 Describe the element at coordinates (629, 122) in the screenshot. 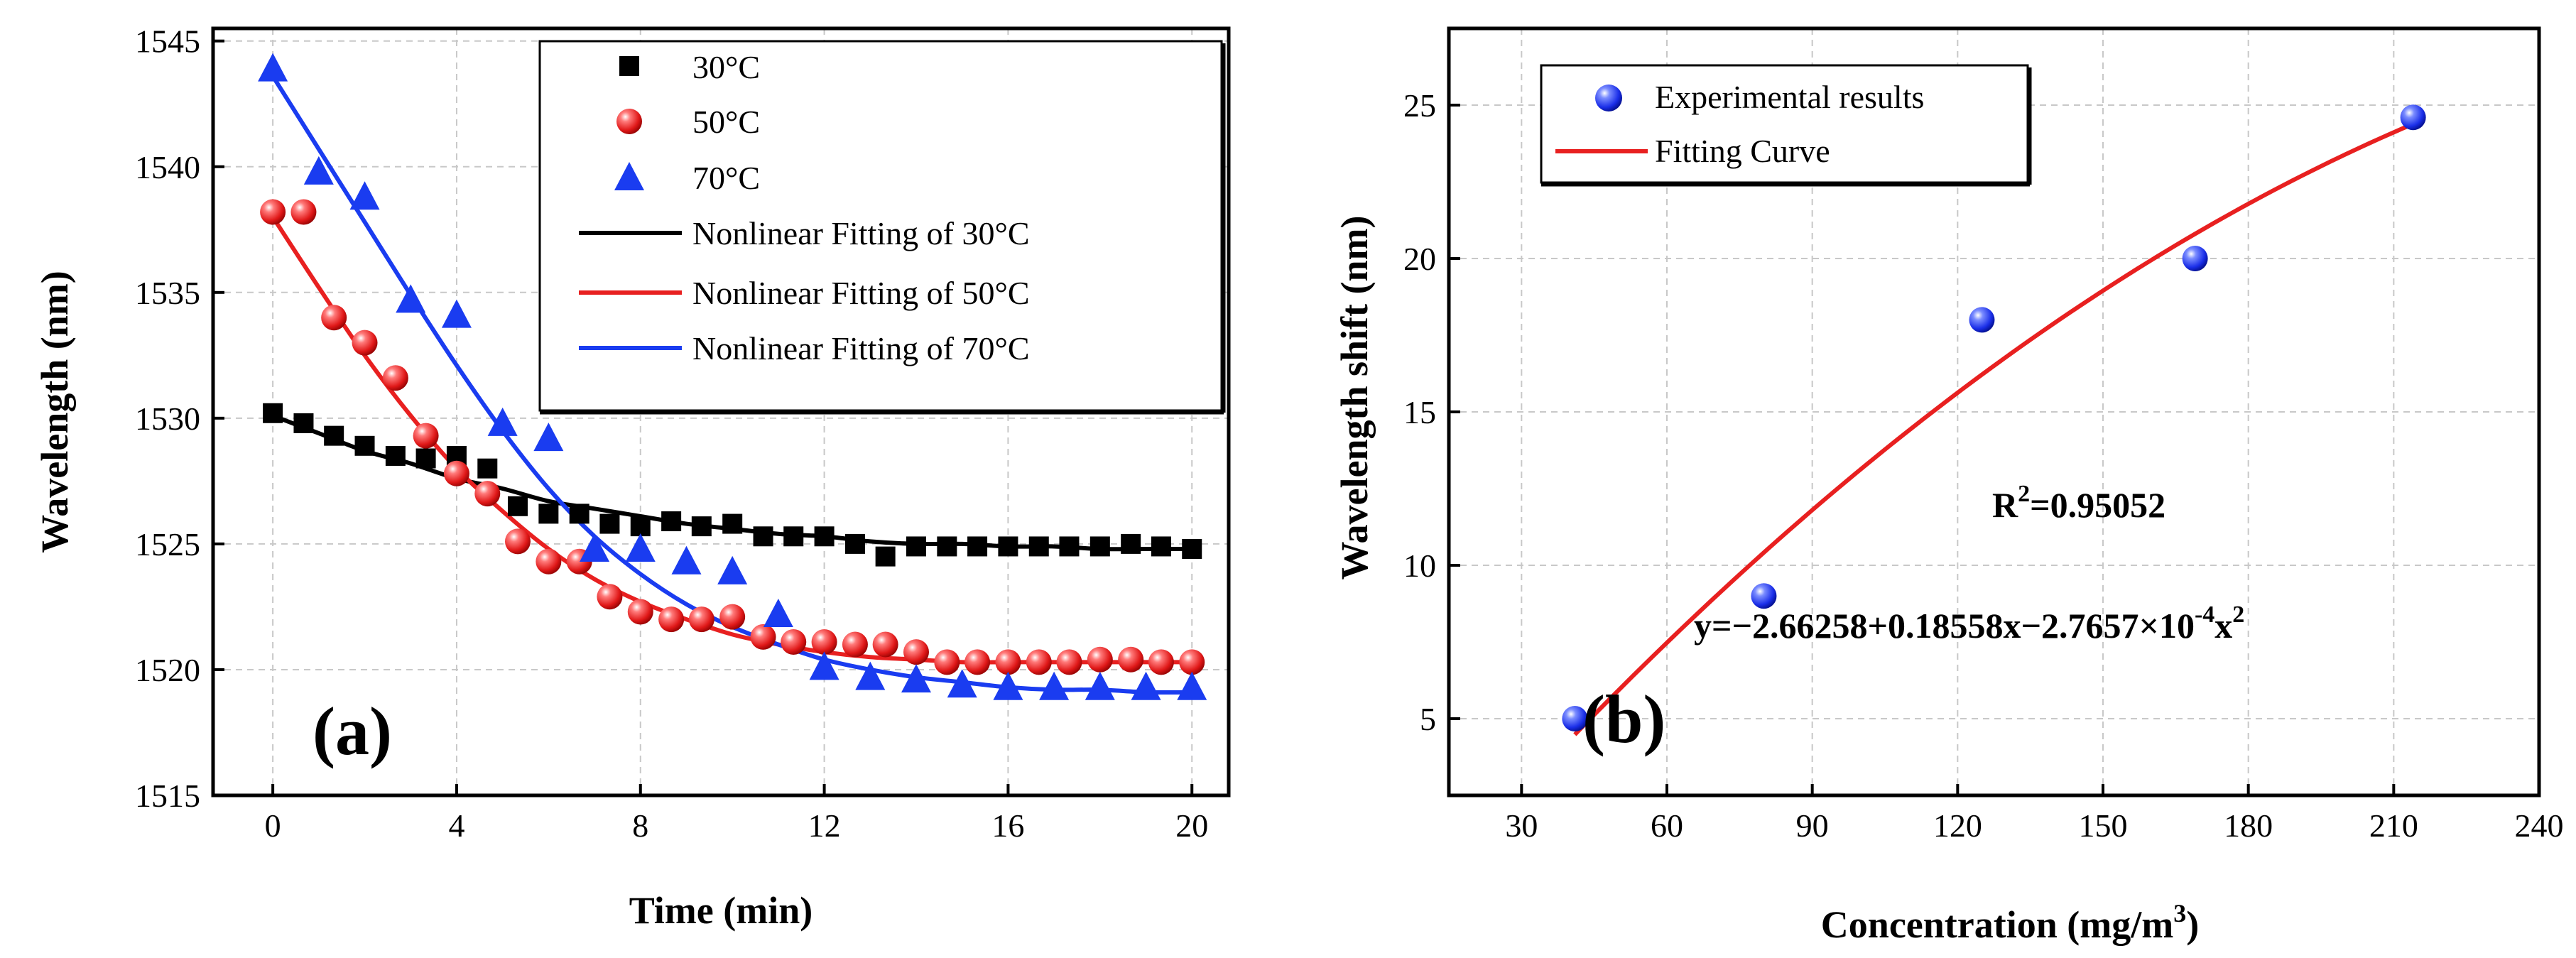

I see `legend-marker-50c` at that location.